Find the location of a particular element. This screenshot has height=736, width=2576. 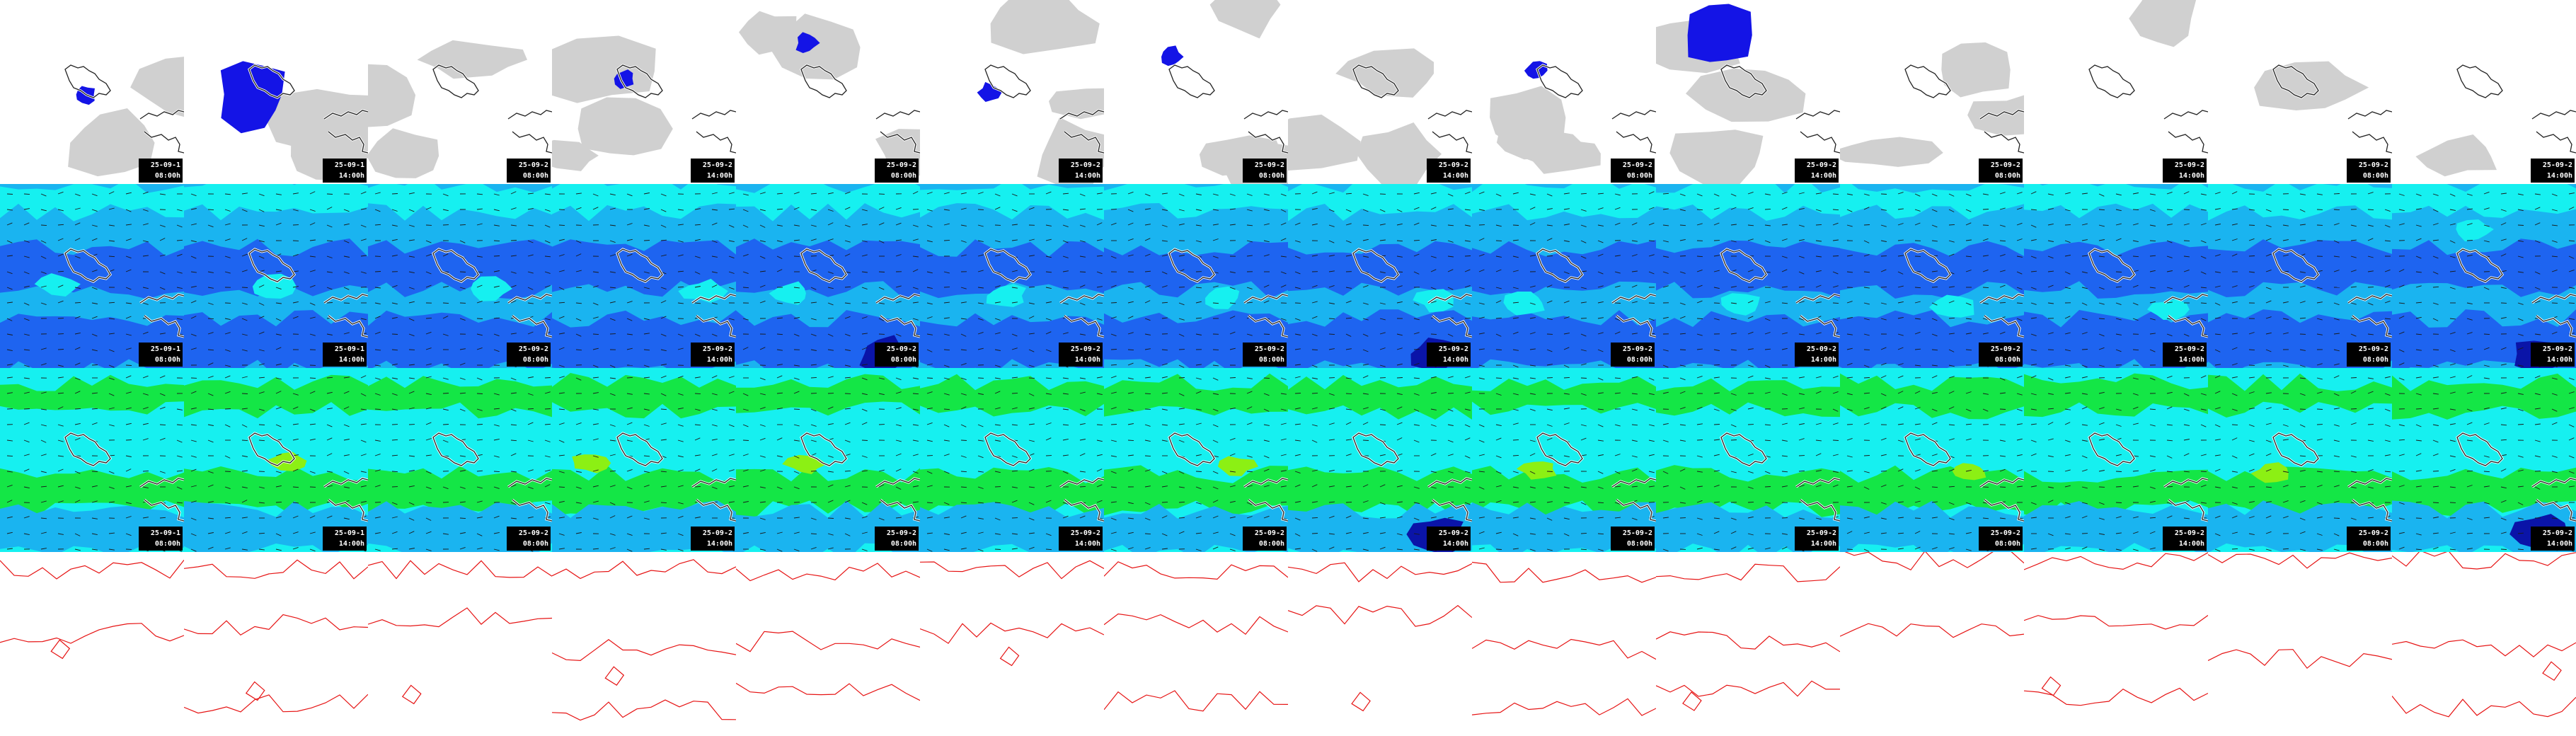

humidity-patch is located at coordinates (1524, 304).